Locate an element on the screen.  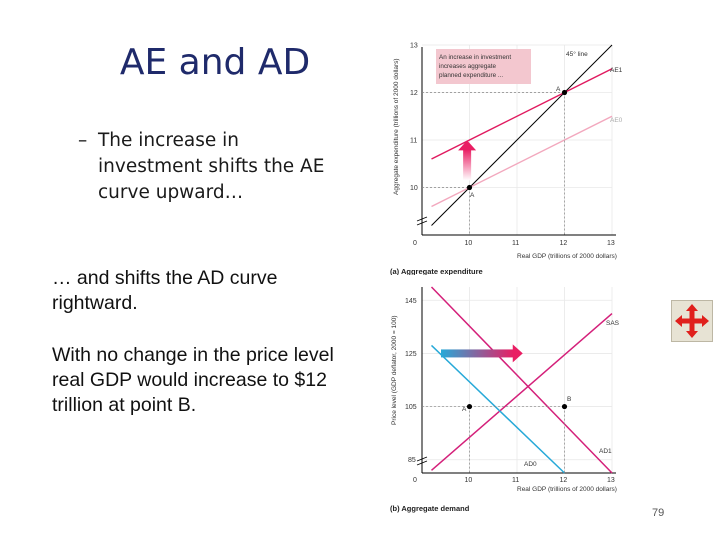
point-label-a-upper: A is located at coordinates (558, 89).